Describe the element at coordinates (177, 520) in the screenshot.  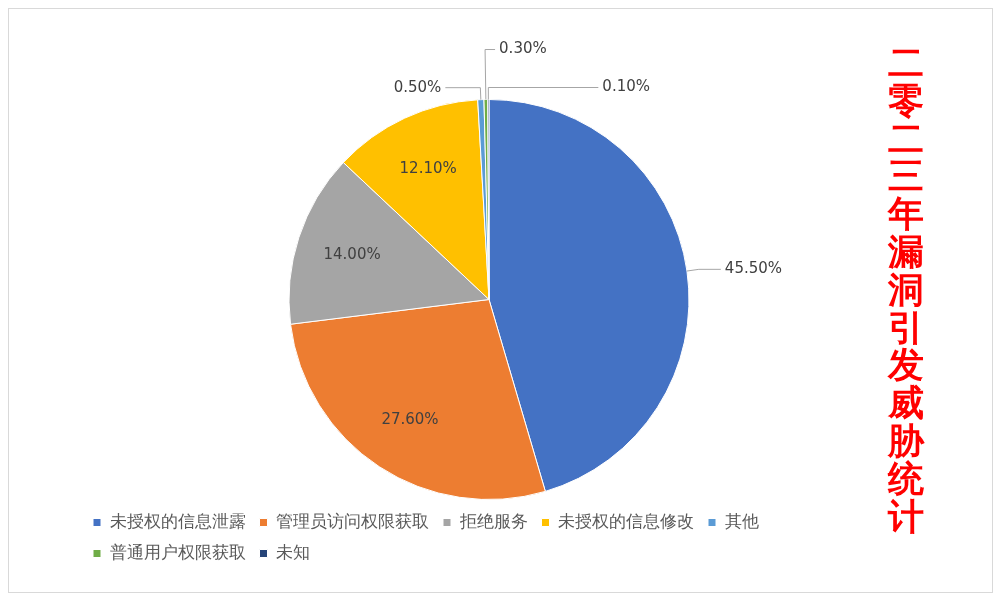
I see `legend-label: 未授权的信息泄露` at that location.